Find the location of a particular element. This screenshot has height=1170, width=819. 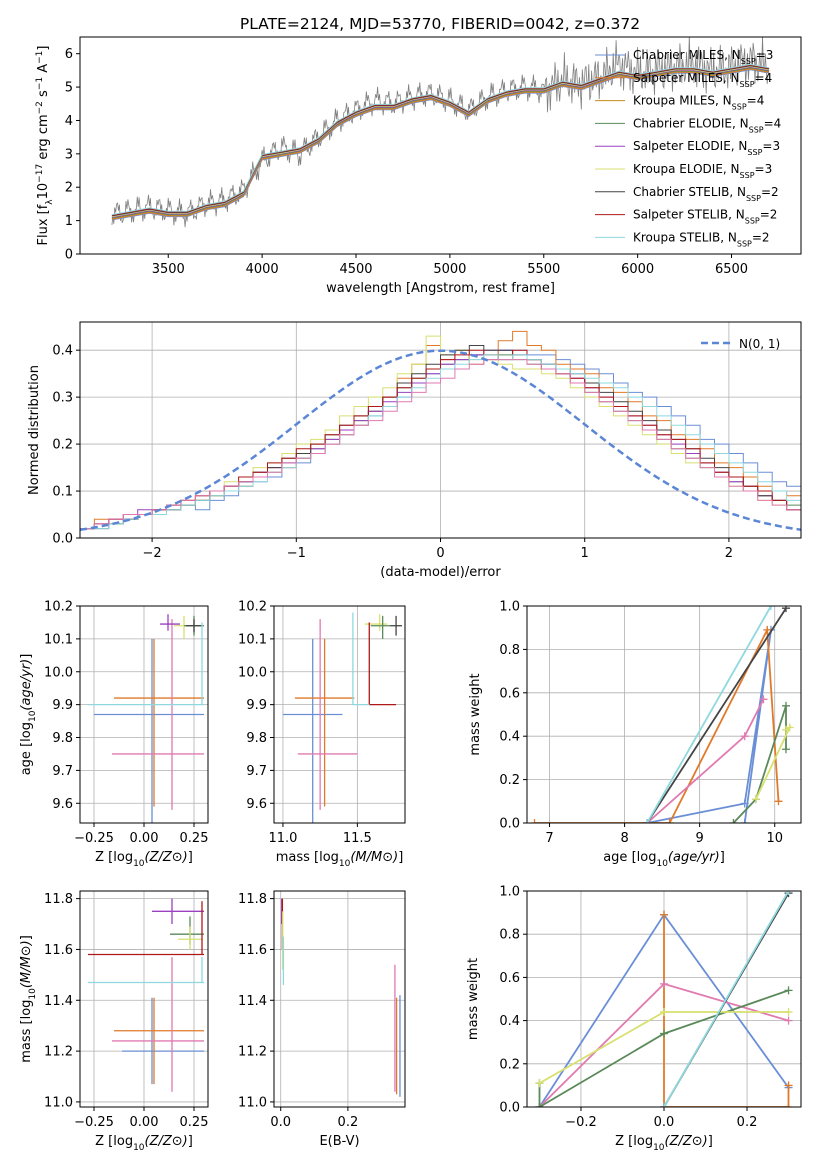

y-tick-label: 0.6 is located at coordinates (509, 693).